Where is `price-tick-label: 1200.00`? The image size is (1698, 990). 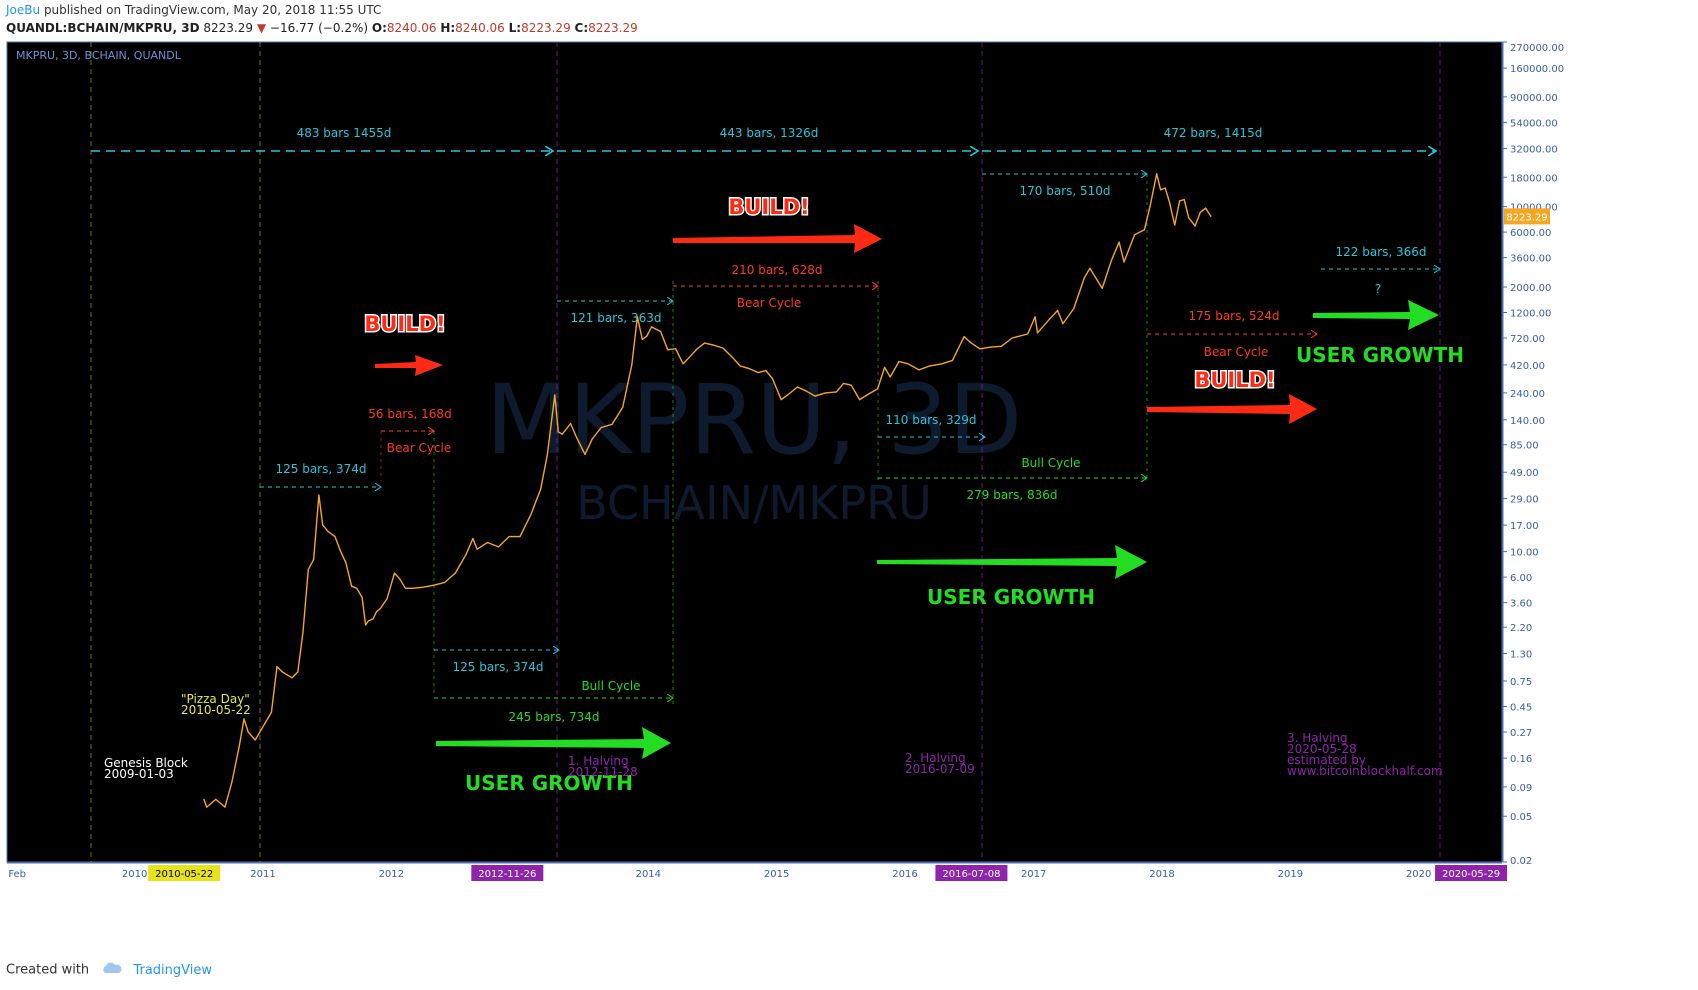 price-tick-label: 1200.00 is located at coordinates (1530, 314).